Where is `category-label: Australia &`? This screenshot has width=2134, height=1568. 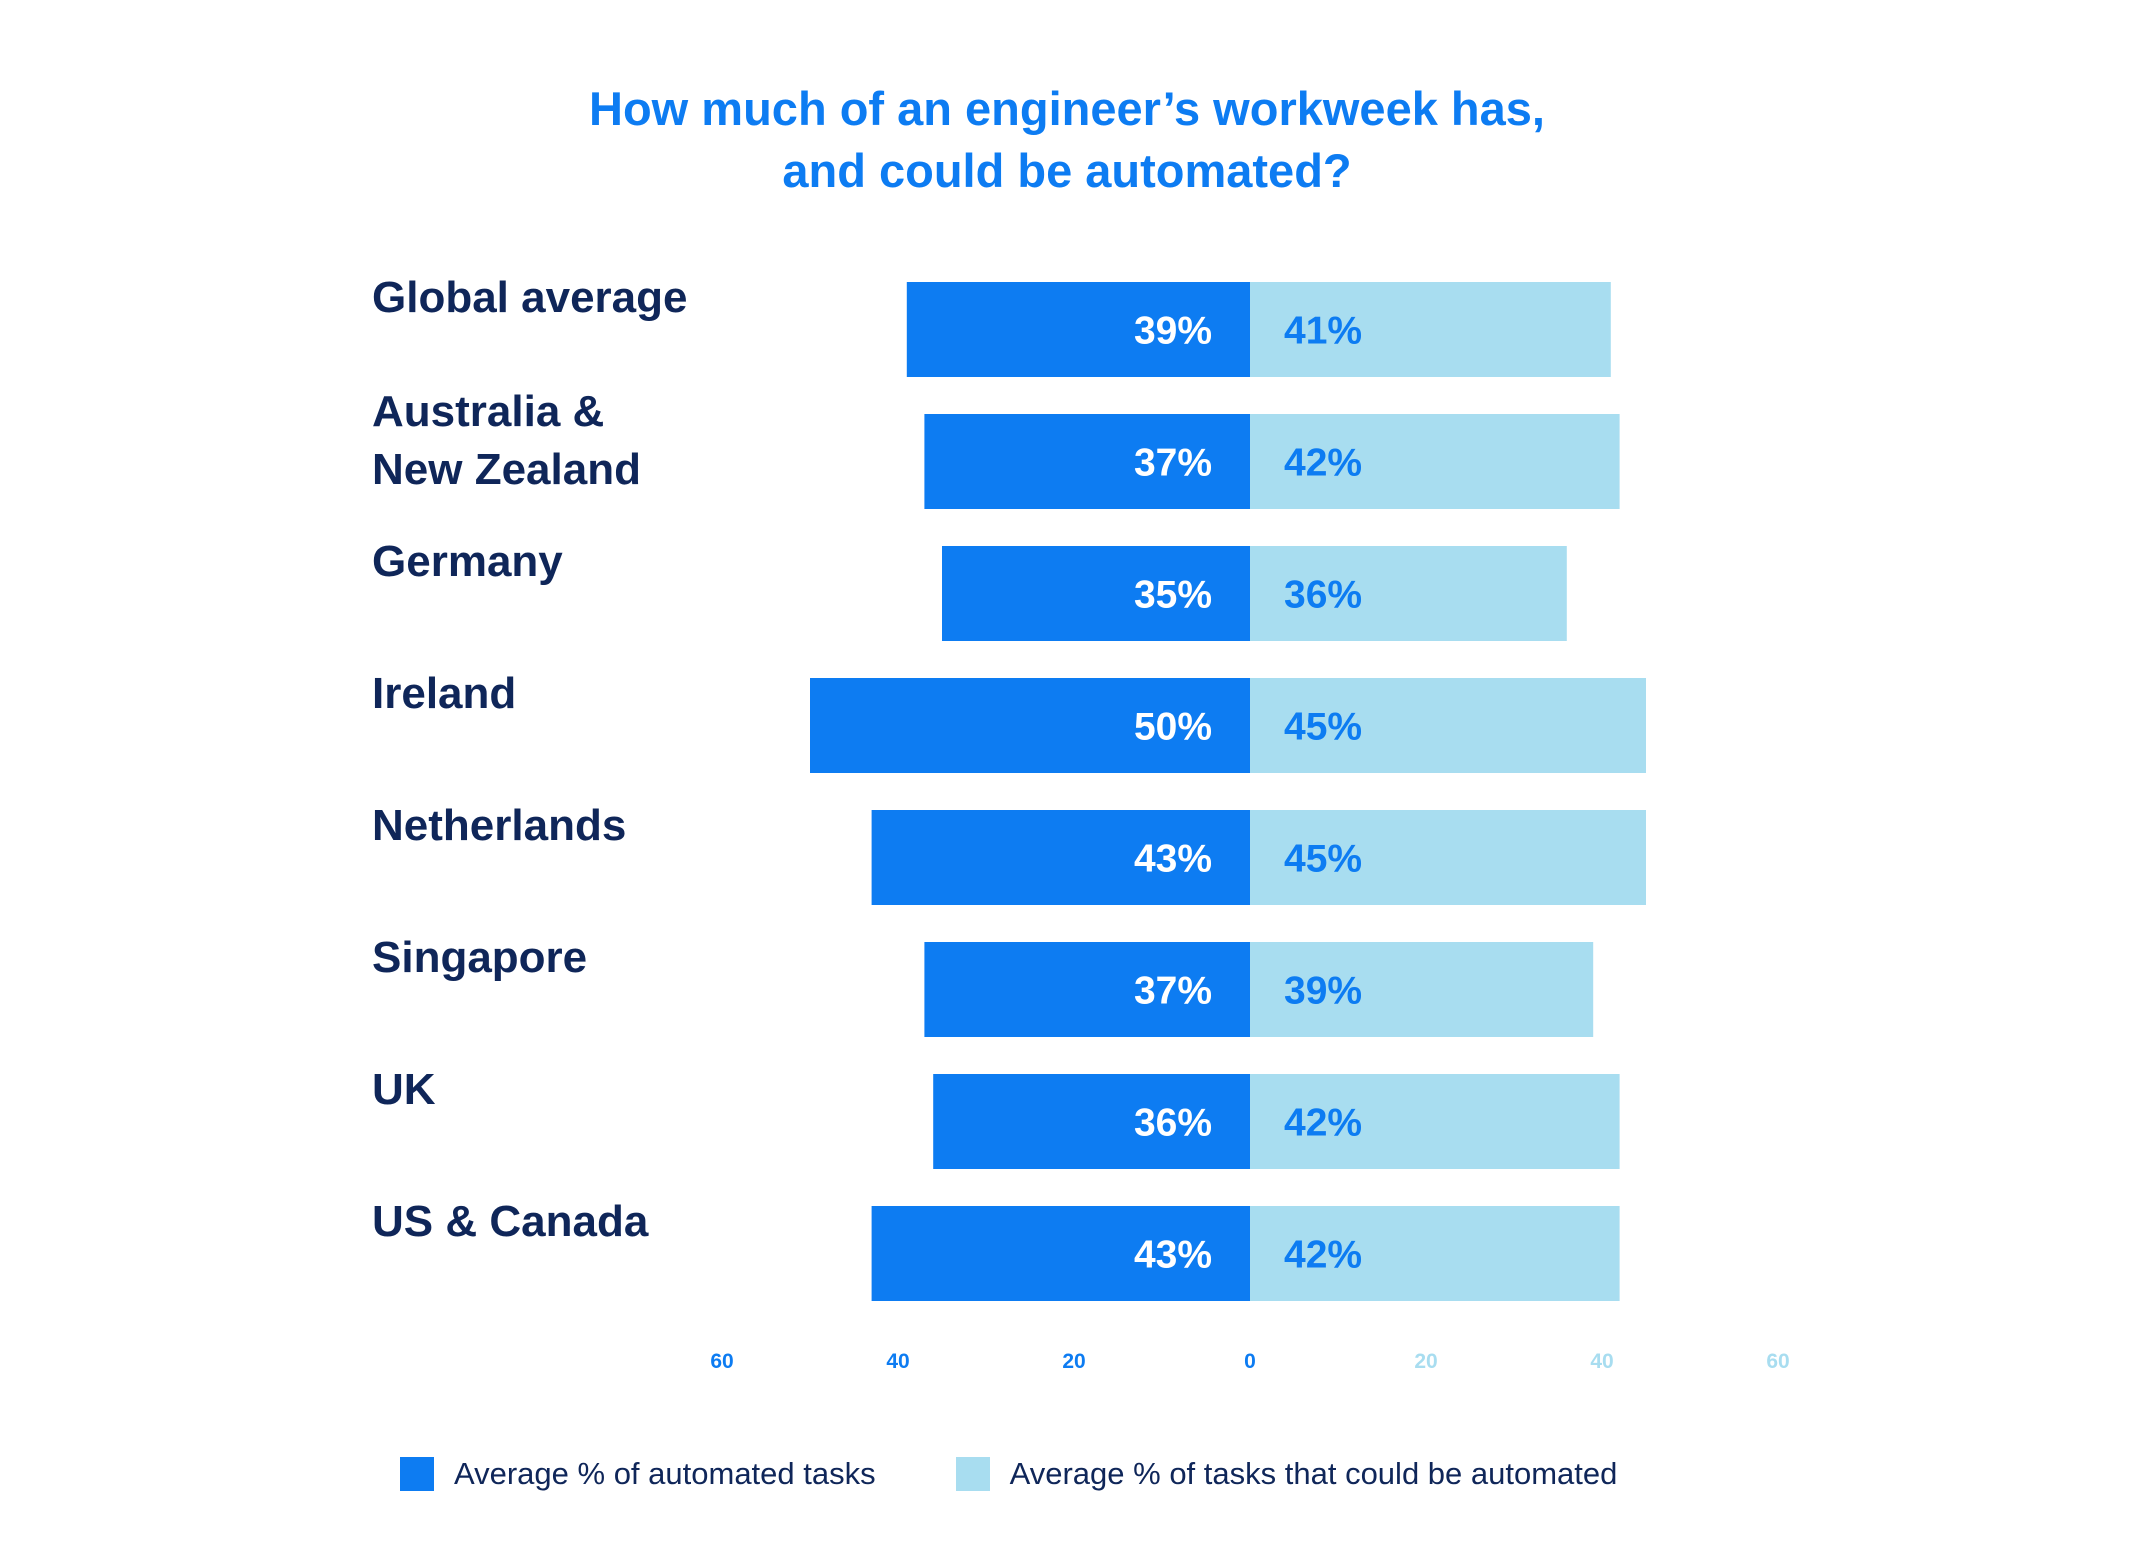 category-label: Australia & is located at coordinates (488, 411).